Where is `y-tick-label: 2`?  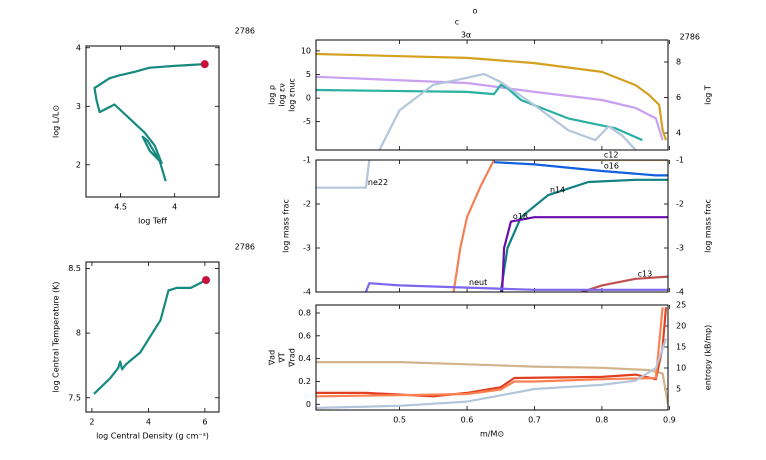 y-tick-label: 2 is located at coordinates (78, 164).